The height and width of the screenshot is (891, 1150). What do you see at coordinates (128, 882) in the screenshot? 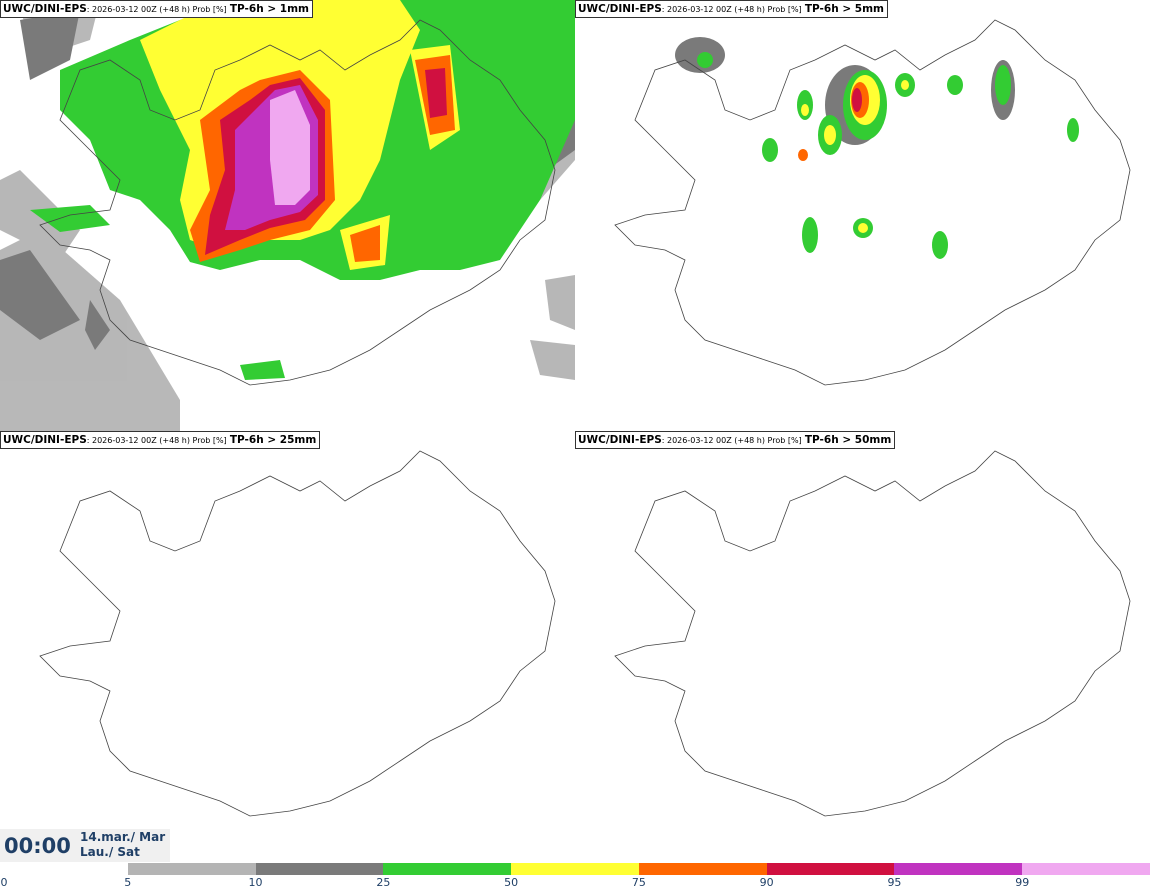
I see `colorbar-tick-label: 5` at bounding box center [128, 882].